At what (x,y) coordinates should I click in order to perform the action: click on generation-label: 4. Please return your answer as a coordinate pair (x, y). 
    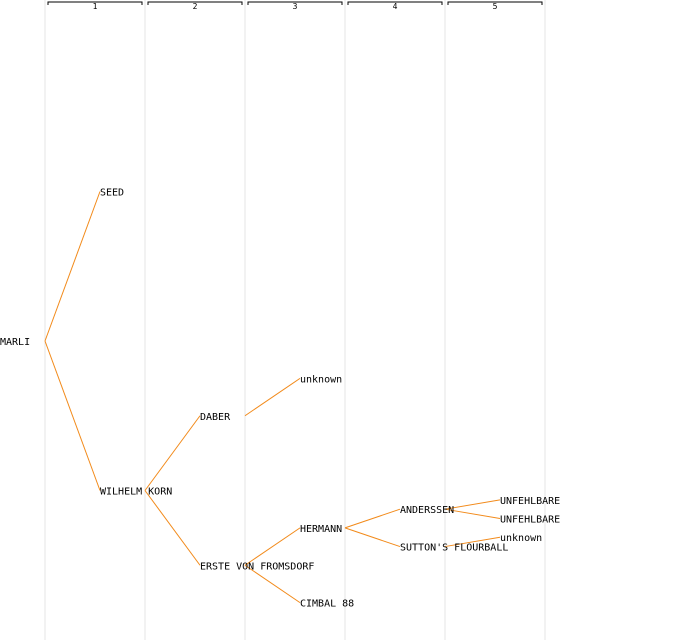
    Looking at the image, I should click on (395, 6).